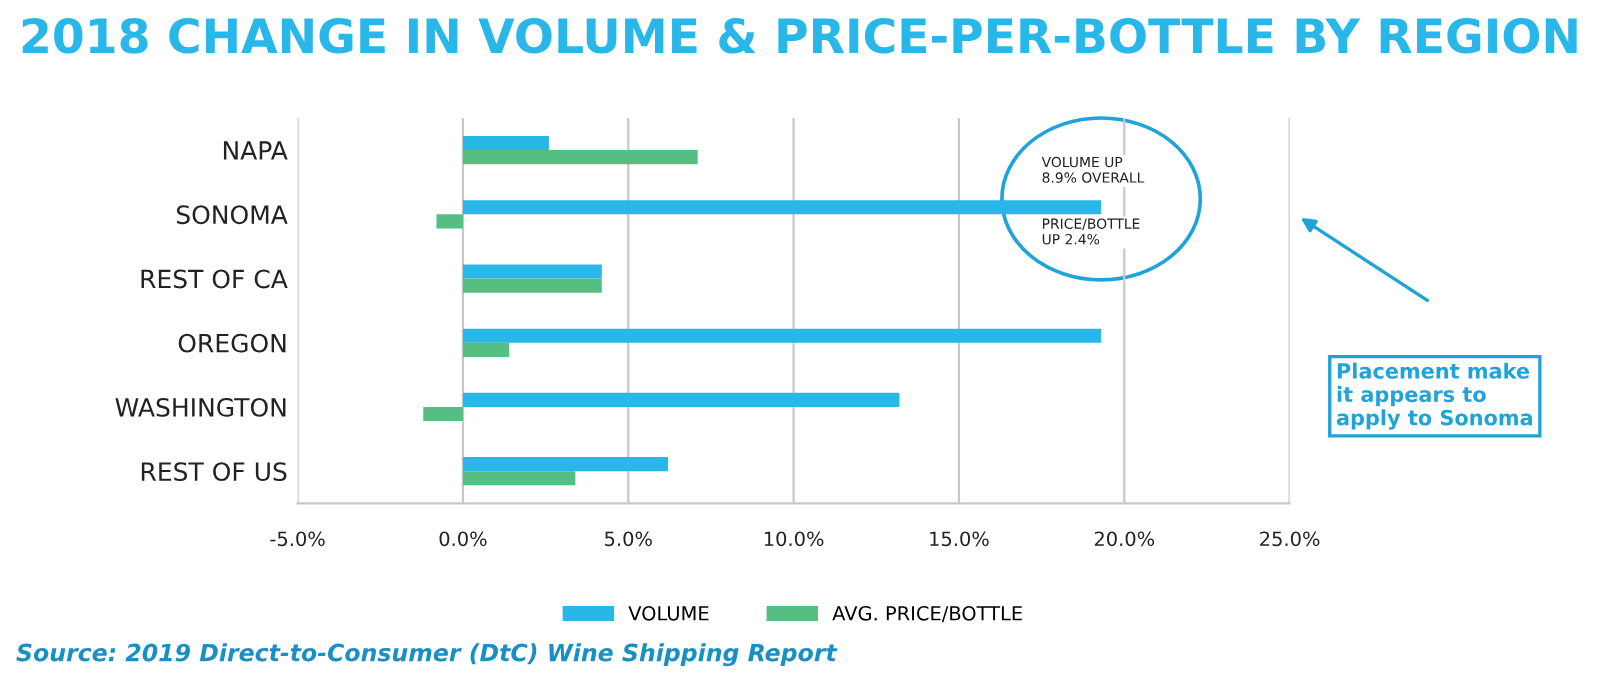 This screenshot has height=682, width=1600. I want to click on x-tick-label: 0.0%, so click(463, 539).